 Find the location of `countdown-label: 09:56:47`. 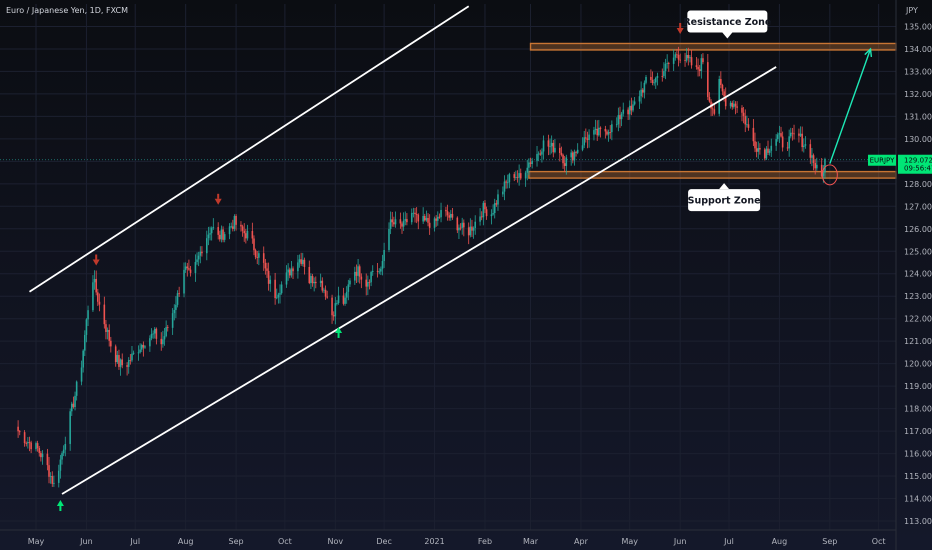

countdown-label: 09:56:47 is located at coordinates (918, 169).